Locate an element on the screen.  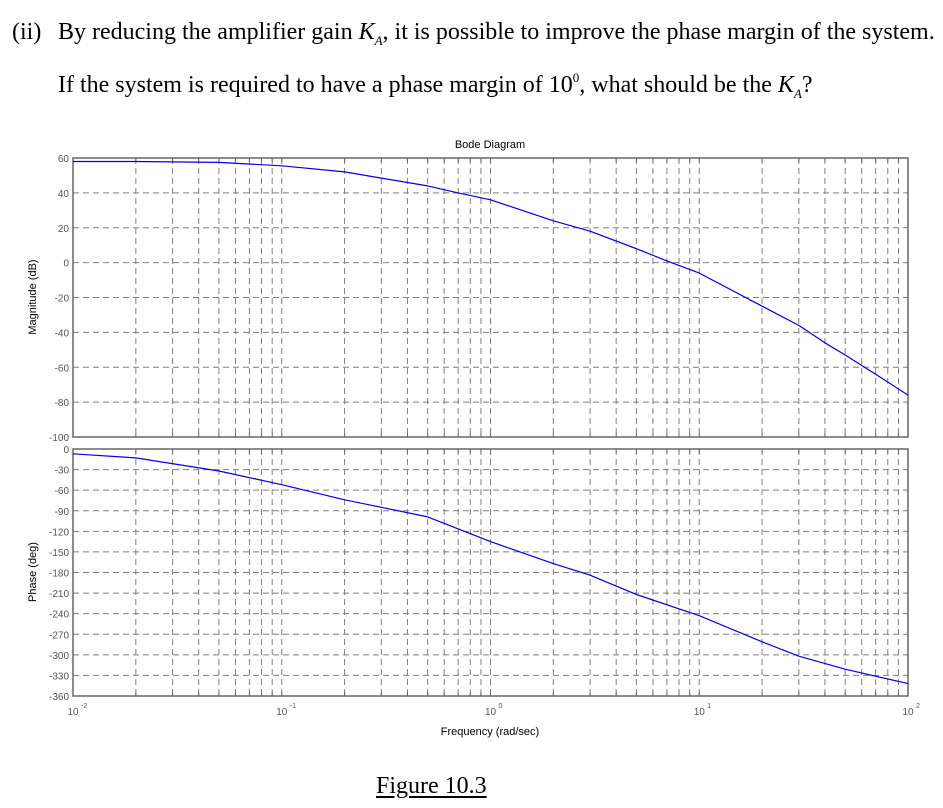
y-tick-label: -100 is located at coordinates (59, 438).